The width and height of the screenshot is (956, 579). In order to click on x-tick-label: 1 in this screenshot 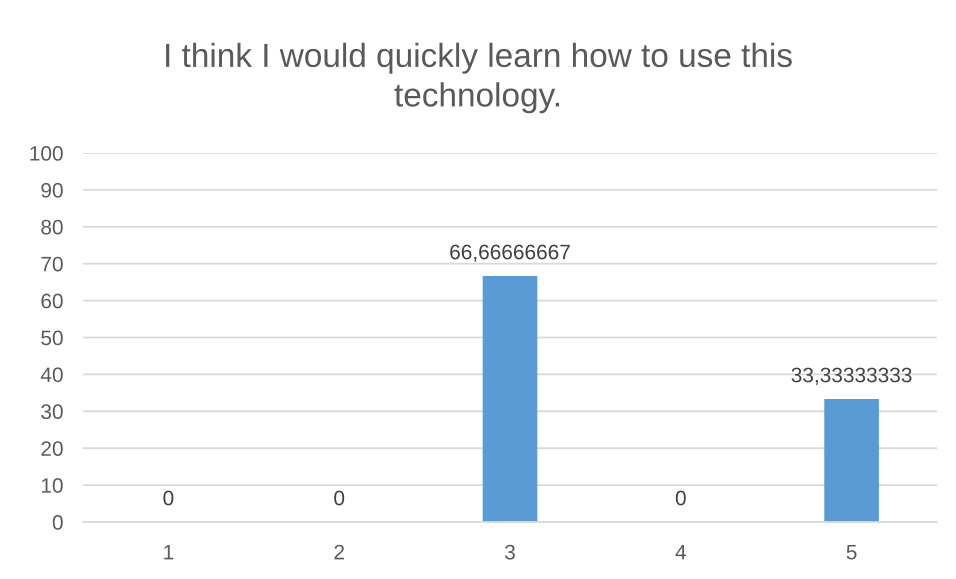, I will do `click(169, 552)`.